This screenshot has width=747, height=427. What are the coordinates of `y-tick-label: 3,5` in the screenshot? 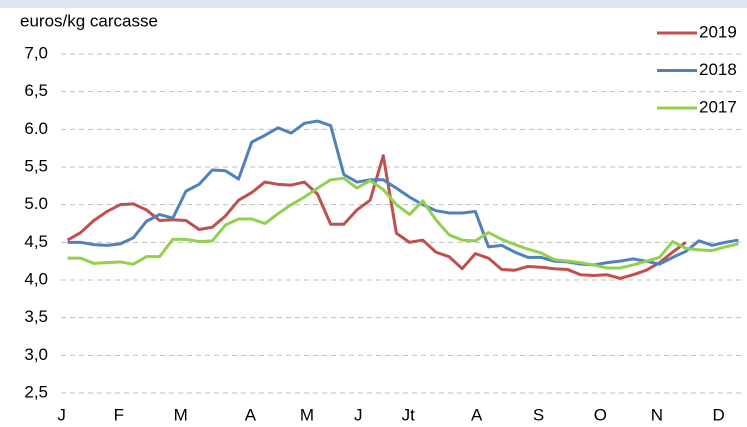 It's located at (36, 316).